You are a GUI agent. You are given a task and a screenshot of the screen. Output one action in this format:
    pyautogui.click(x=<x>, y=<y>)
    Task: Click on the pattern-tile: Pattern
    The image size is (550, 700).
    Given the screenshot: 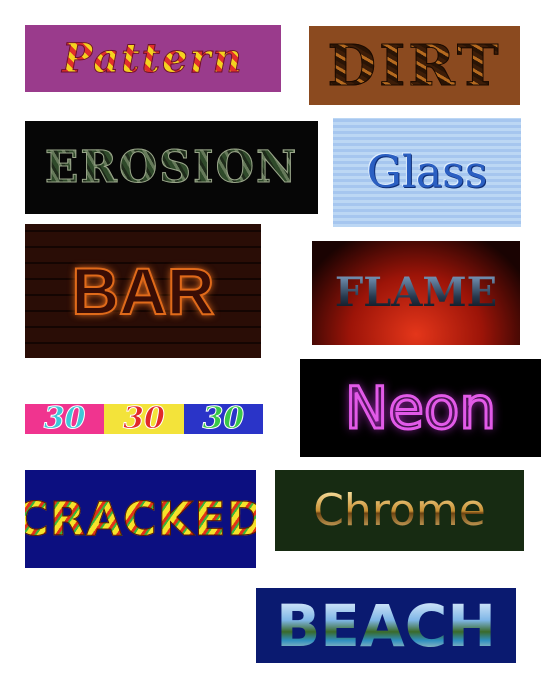 What is the action you would take?
    pyautogui.click(x=153, y=58)
    